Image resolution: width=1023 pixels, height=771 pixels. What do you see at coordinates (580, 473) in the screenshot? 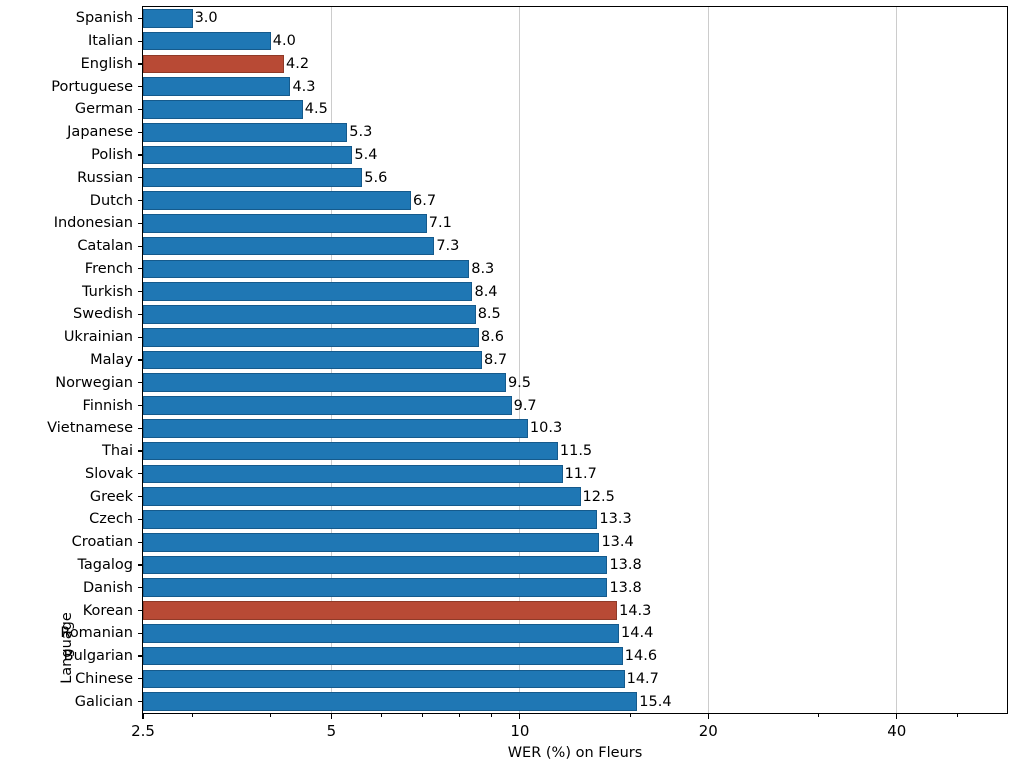
I see `bar-value-label: 11.7` at bounding box center [580, 473].